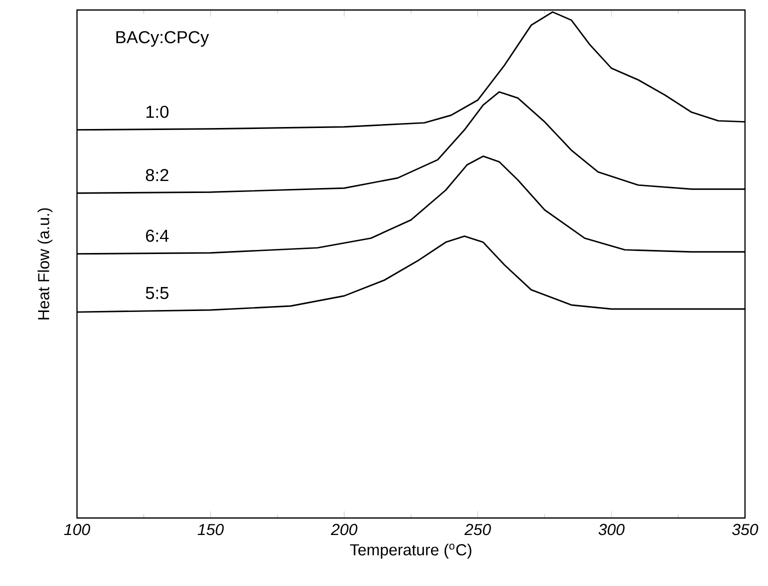 This screenshot has width=768, height=586. Describe the element at coordinates (411, 551) in the screenshot. I see `x-axis-title: Temperature ($^{o}$C)` at that location.